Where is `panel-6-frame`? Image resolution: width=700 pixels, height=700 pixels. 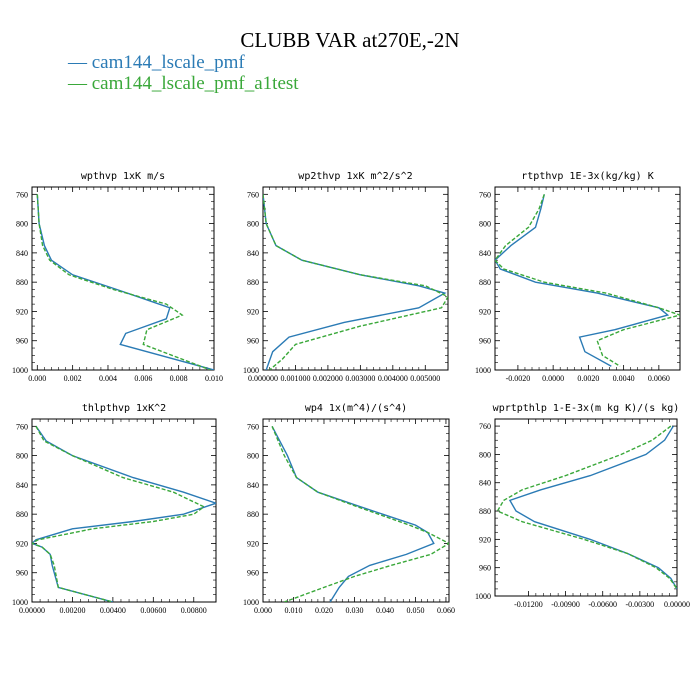 panel-6-frame is located at coordinates (586, 507).